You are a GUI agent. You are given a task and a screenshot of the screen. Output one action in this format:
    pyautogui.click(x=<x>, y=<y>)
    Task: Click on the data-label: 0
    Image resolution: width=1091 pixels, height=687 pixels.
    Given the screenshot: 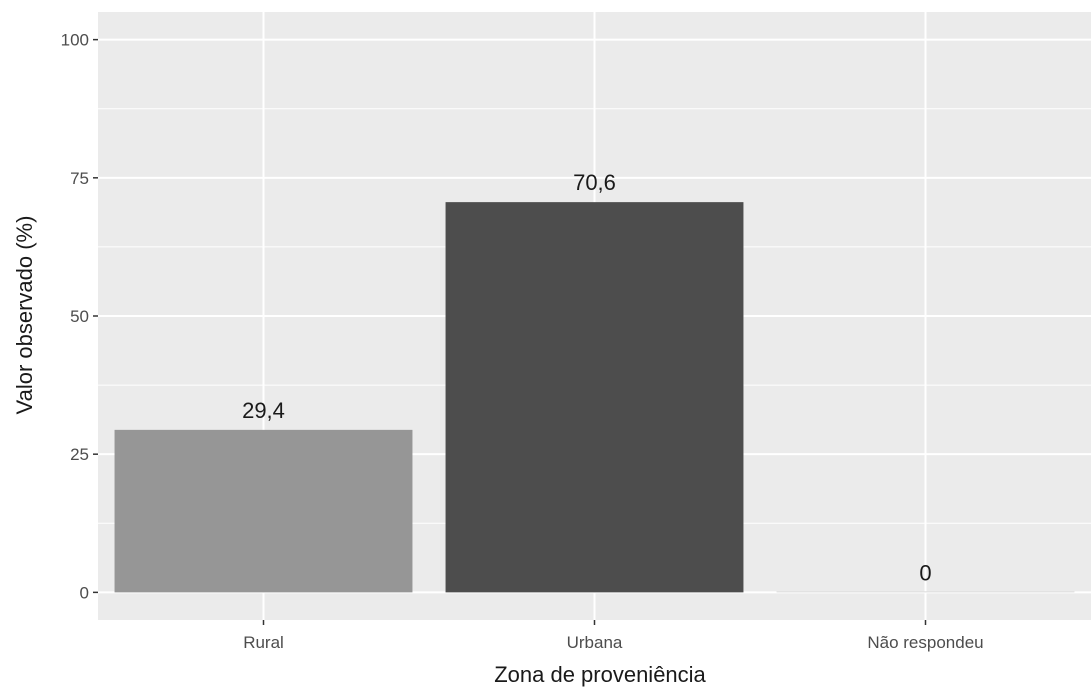 What is the action you would take?
    pyautogui.click(x=925, y=572)
    